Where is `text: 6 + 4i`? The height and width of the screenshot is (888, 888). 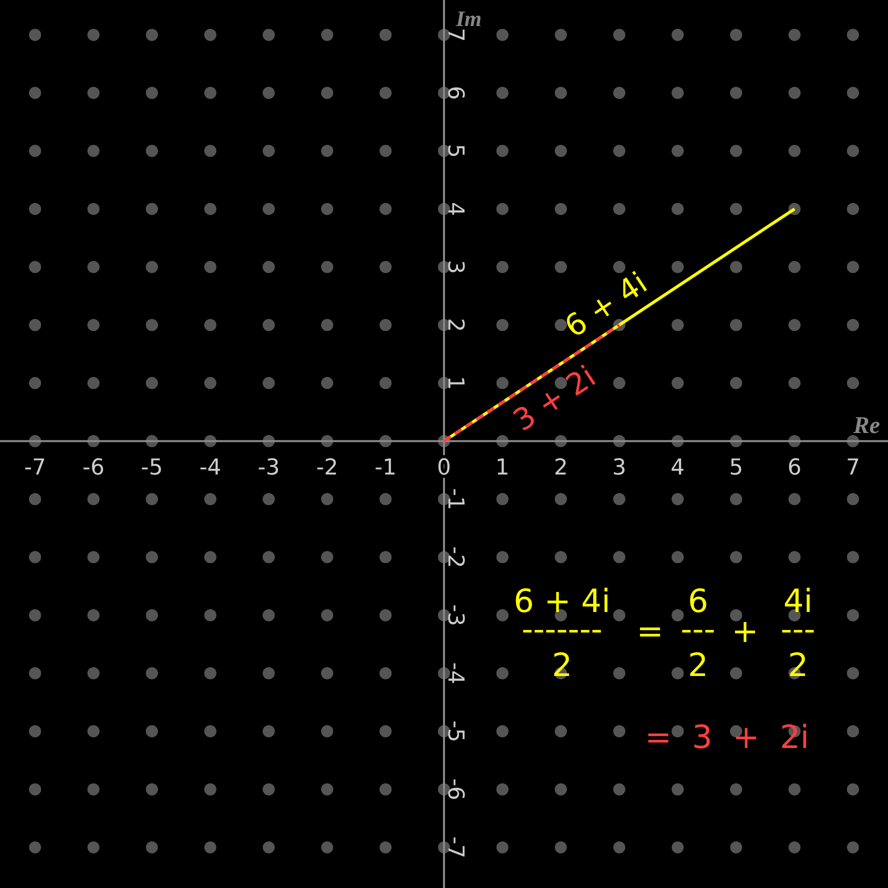 text: 6 + 4i is located at coordinates (606, 306).